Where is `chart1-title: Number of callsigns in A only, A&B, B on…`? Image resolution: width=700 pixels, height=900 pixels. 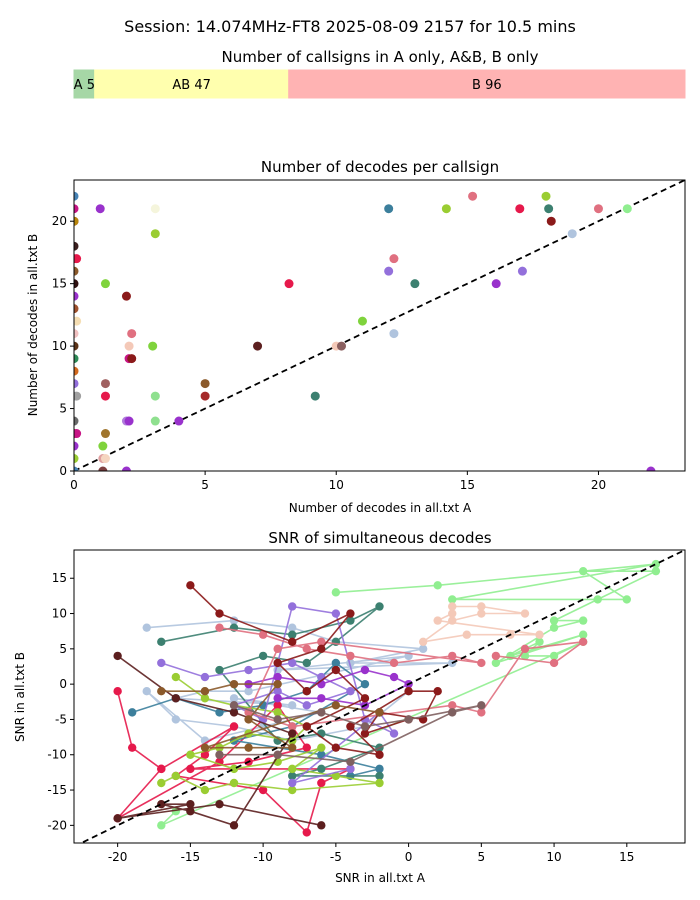
chart1-title: Number of callsigns in A only, A&B, B on… is located at coordinates (380, 57).